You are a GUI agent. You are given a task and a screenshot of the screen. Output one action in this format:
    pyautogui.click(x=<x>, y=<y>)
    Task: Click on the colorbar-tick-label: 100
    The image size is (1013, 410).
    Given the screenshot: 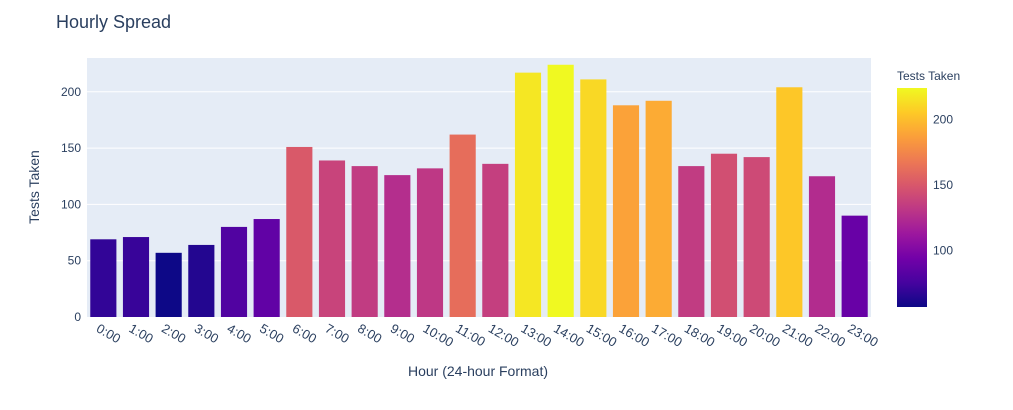 What is the action you would take?
    pyautogui.click(x=943, y=251)
    